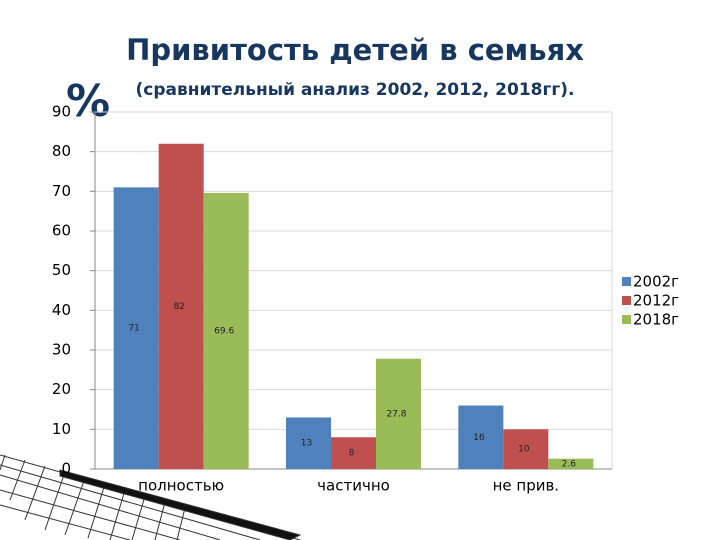 The image size is (720, 540). Describe the element at coordinates (181, 486) in the screenshot. I see `x-tick-label: полностью` at that location.